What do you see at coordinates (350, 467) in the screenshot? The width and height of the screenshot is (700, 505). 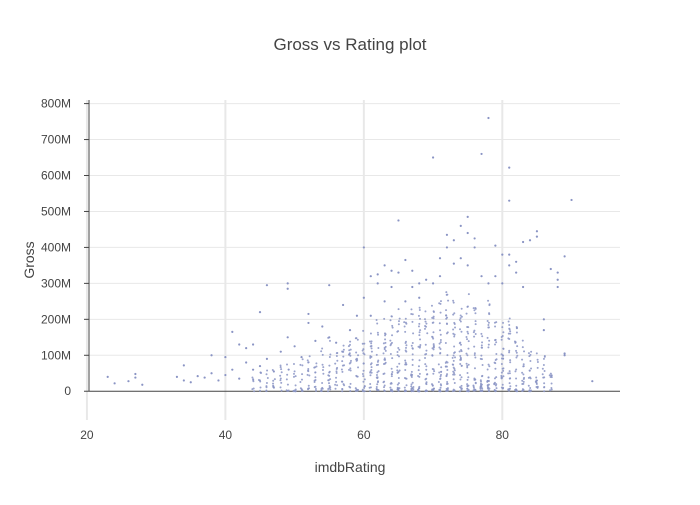 I see `x-axis-label: imdbRating` at bounding box center [350, 467].